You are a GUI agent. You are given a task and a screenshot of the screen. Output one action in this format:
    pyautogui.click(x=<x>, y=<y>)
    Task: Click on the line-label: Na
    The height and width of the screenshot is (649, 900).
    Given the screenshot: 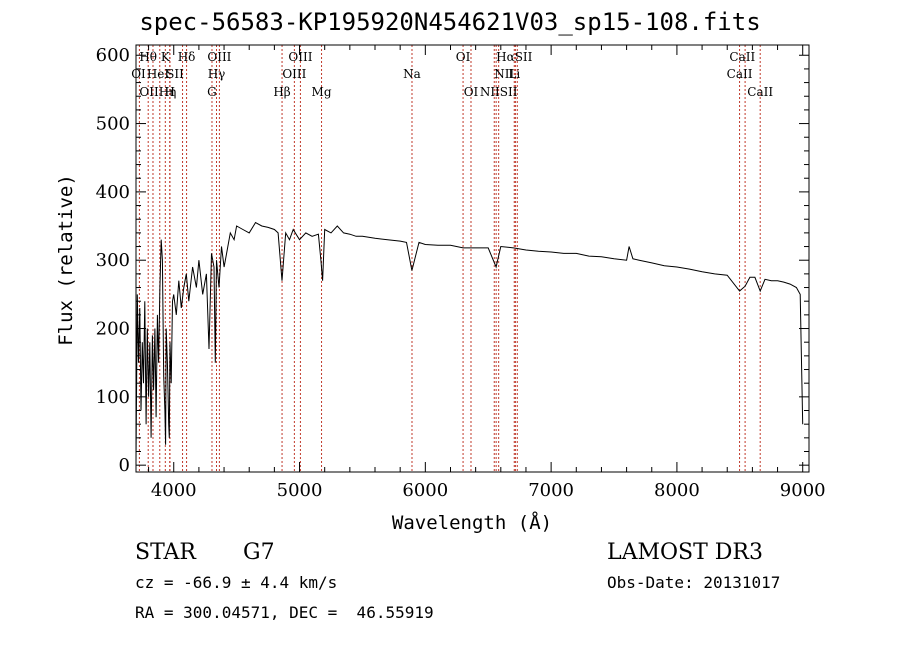 What is the action you would take?
    pyautogui.click(x=412, y=74)
    